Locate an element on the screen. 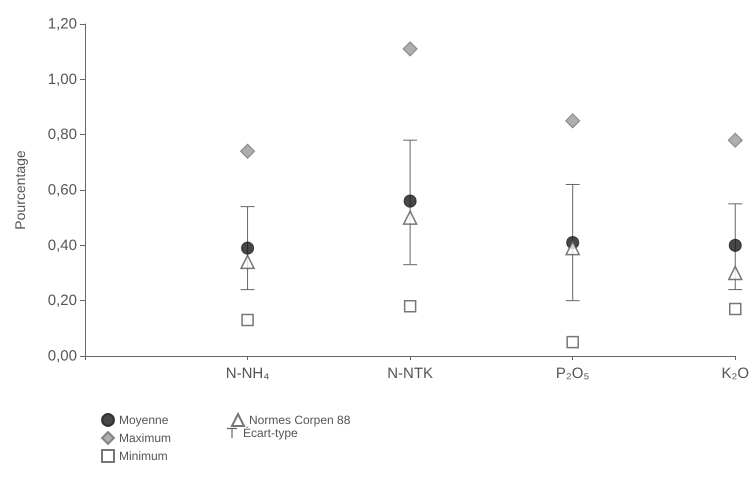 The image size is (752, 486). y-tick-label: 0,40 is located at coordinates (62, 245).